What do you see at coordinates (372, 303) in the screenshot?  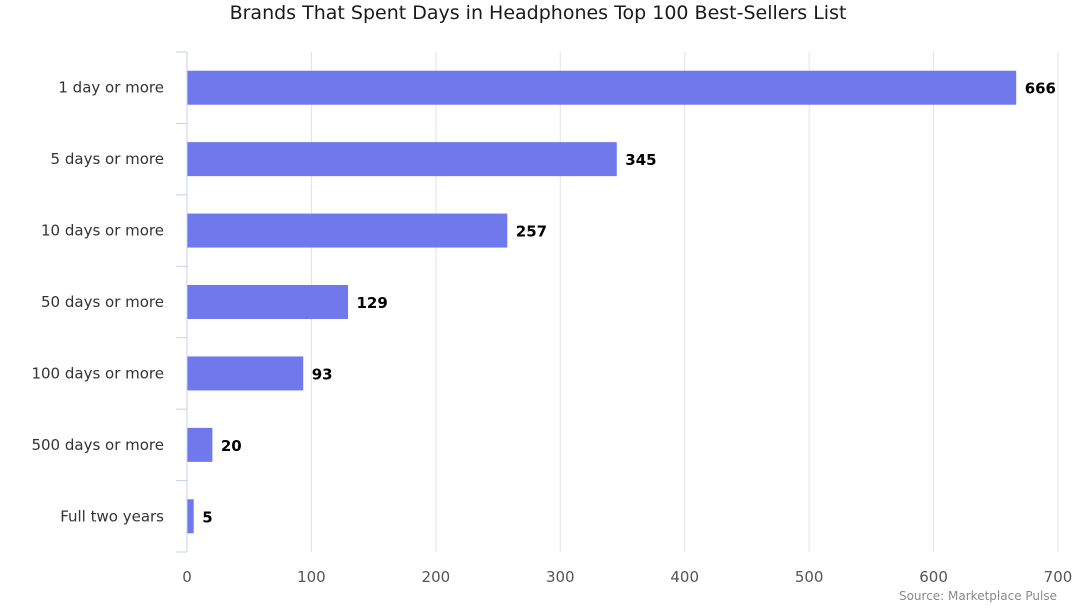 I see `data-label: 129` at bounding box center [372, 303].